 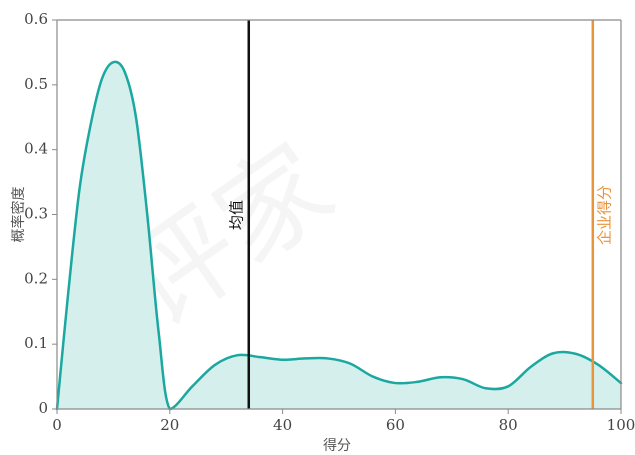 I want to click on y-tick-label: 0.2, so click(x=36, y=278).